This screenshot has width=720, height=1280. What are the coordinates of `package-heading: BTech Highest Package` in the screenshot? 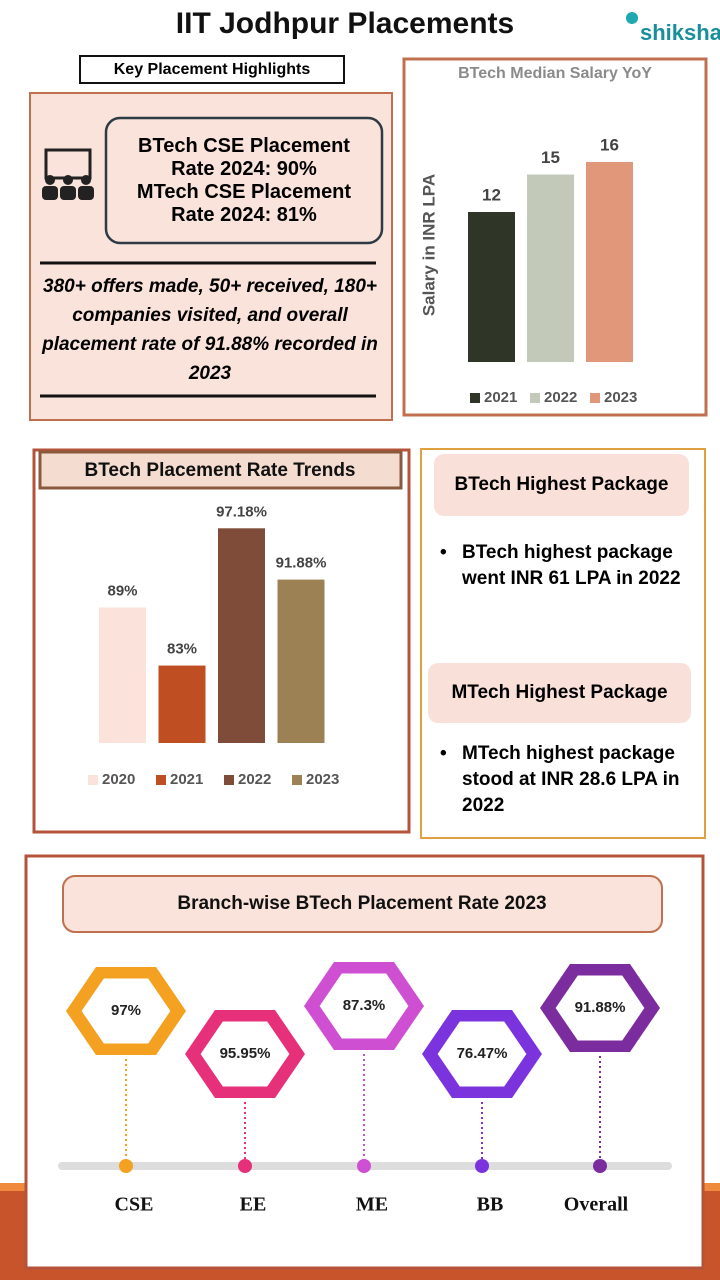 It's located at (561, 484).